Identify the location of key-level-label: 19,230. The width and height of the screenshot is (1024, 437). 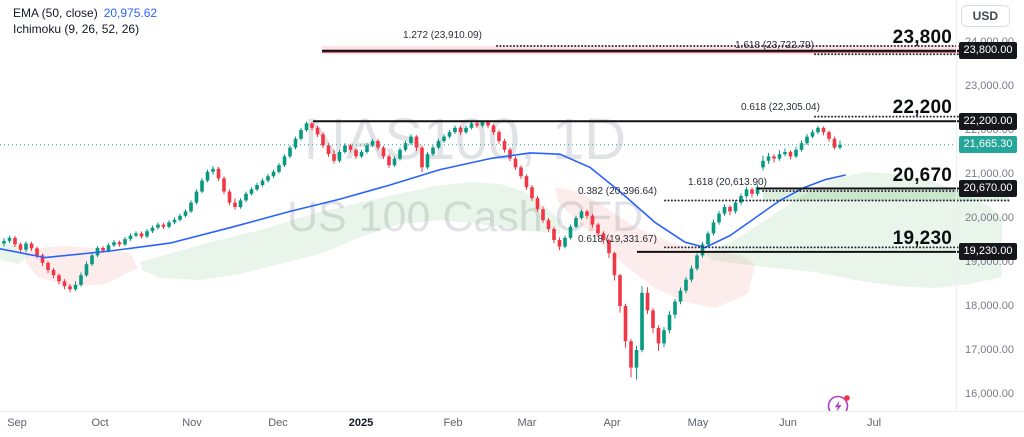
(922, 238).